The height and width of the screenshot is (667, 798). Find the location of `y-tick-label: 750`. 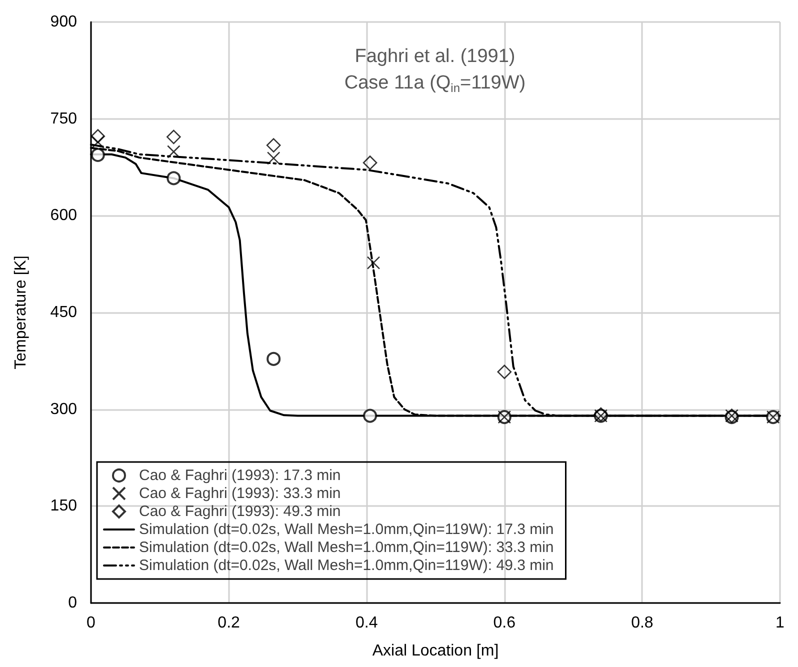

y-tick-label: 750 is located at coordinates (64, 119).